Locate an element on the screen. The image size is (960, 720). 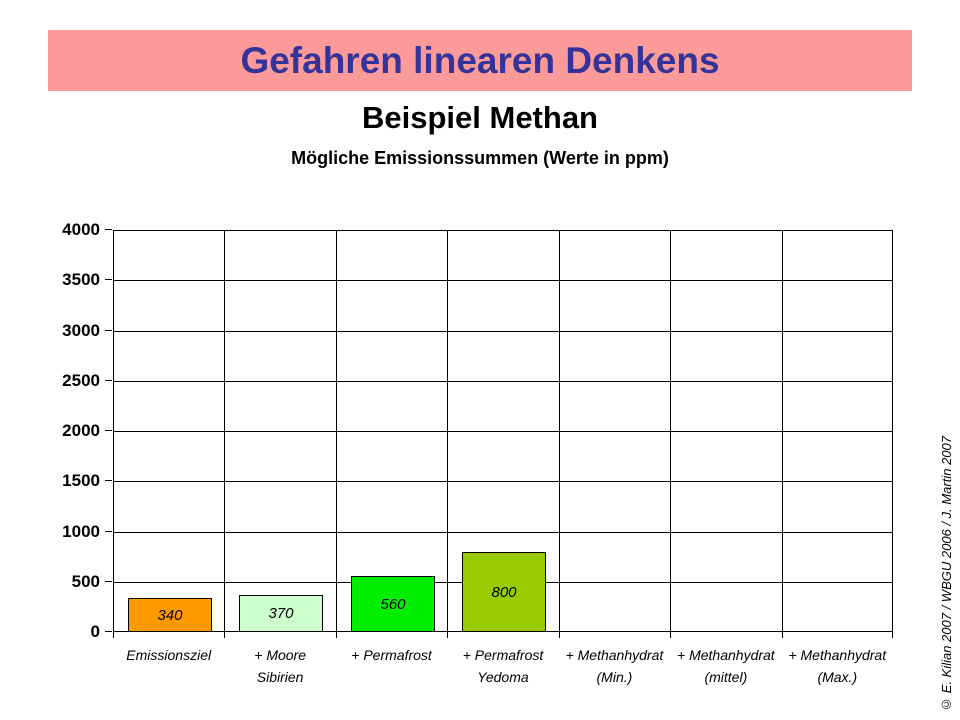
bar-0: 340 is located at coordinates (170, 615).